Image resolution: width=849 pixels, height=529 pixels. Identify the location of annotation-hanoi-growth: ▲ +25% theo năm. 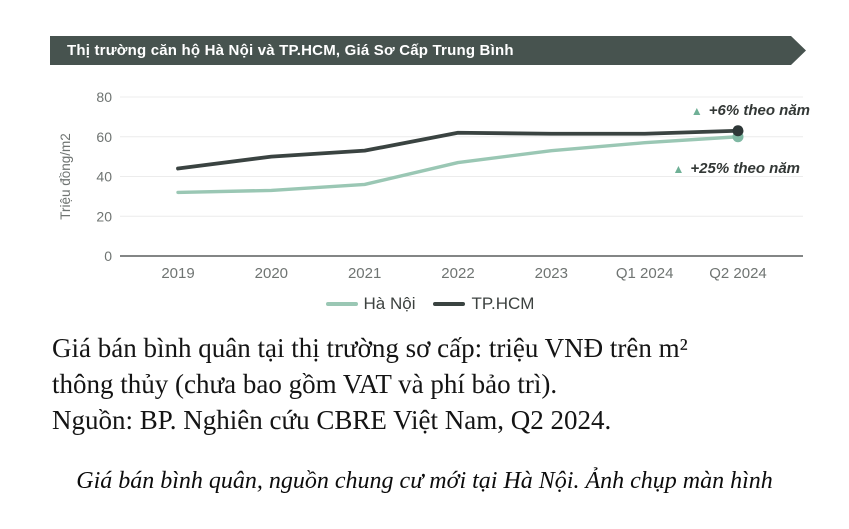
(736, 168).